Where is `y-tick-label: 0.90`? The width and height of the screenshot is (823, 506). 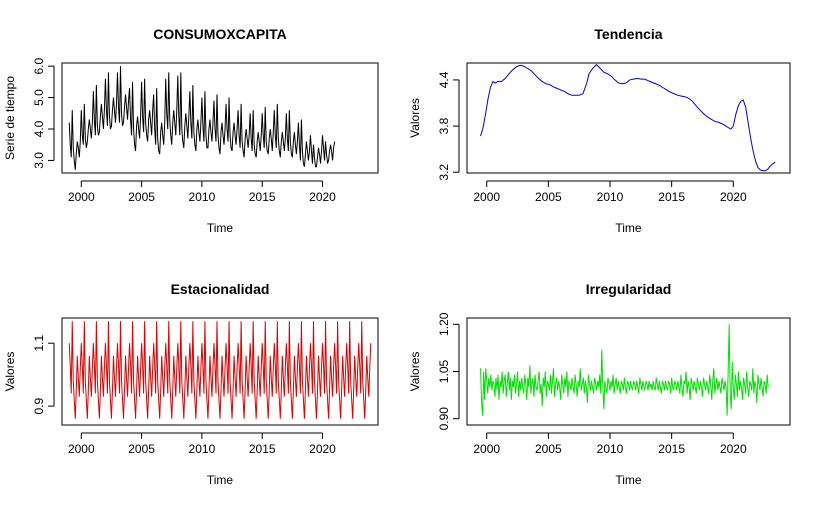
y-tick-label: 0.90 is located at coordinates (444, 419).